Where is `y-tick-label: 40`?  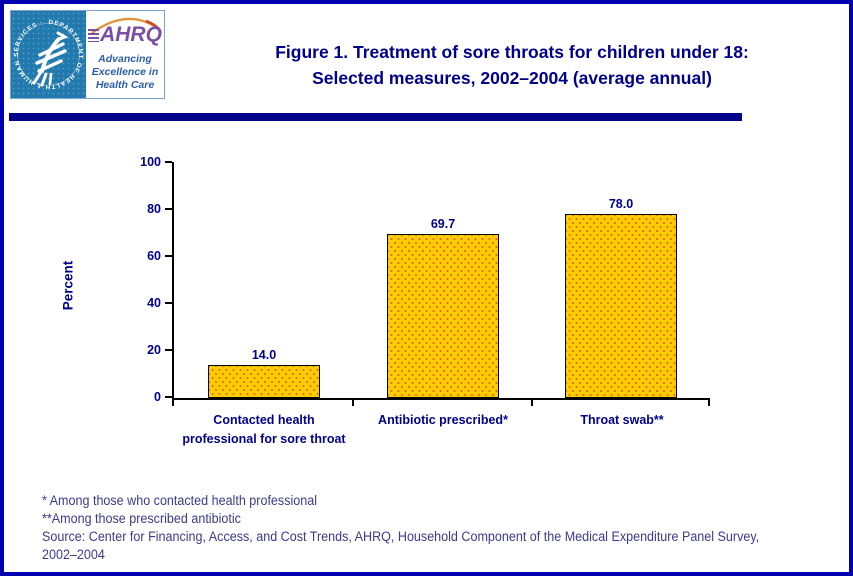 y-tick-label: 40 is located at coordinates (154, 303).